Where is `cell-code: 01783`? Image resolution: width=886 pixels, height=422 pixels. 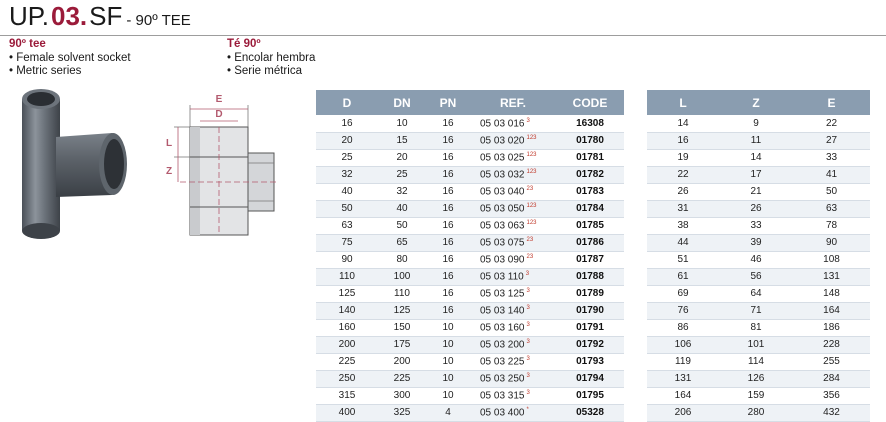 cell-code: 01783 is located at coordinates (590, 192).